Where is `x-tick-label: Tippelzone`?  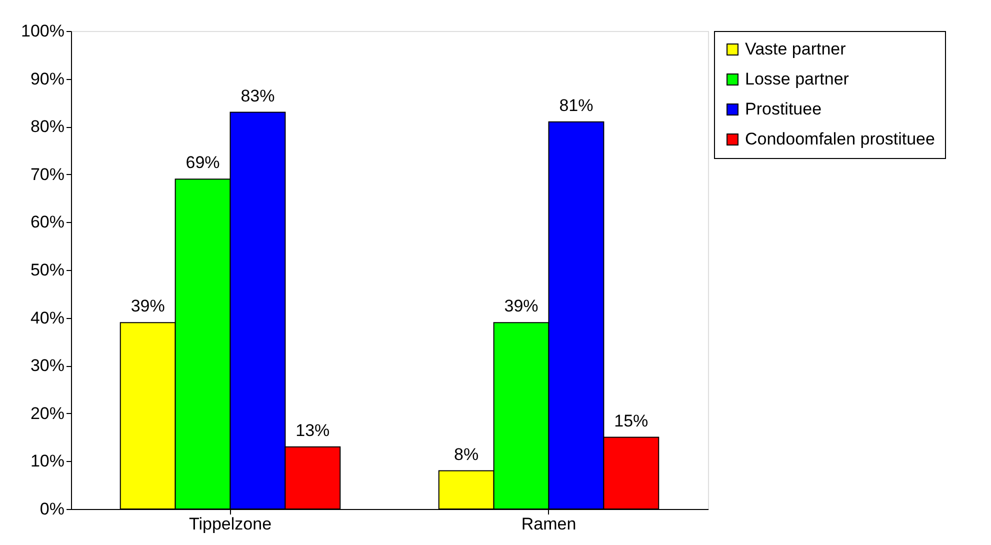
x-tick-label: Tippelzone is located at coordinates (230, 524).